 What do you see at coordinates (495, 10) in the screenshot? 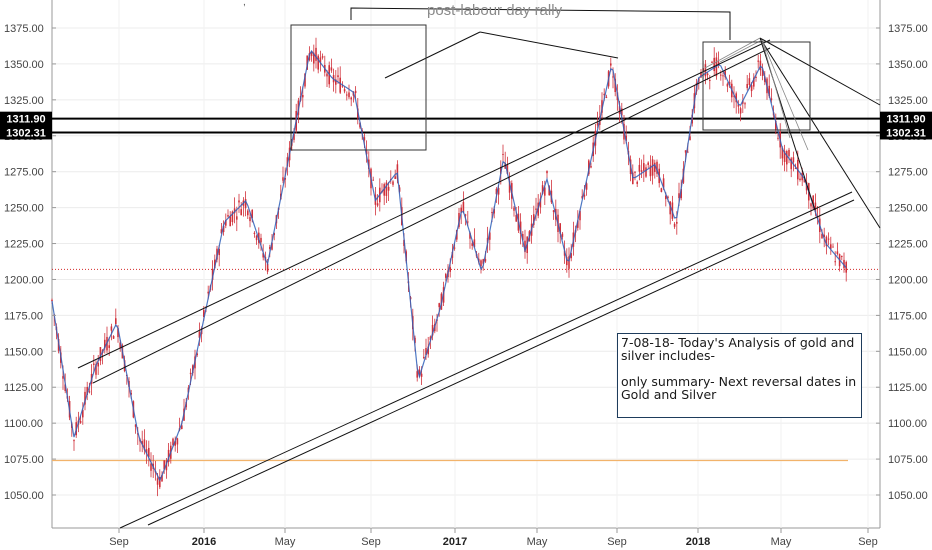
I see `rally-label: post-labour day rally` at bounding box center [495, 10].